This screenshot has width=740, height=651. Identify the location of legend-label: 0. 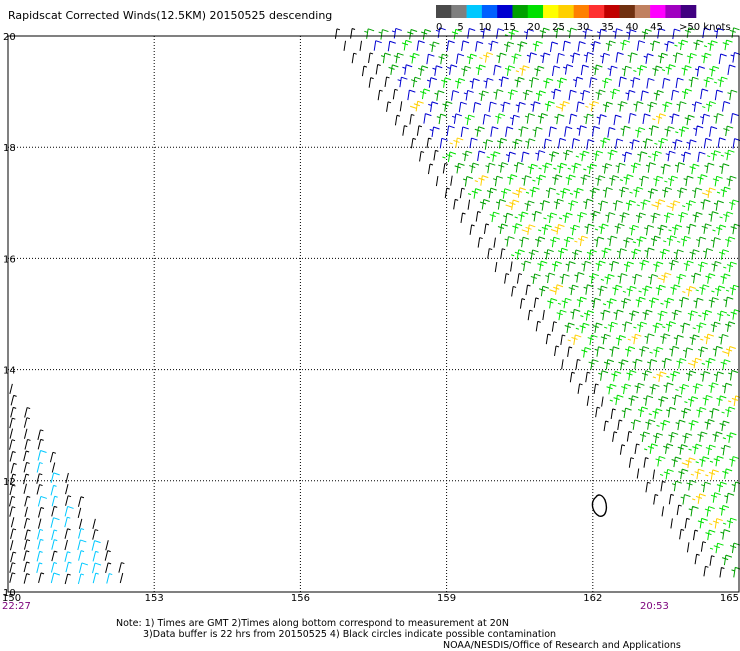
(439, 27).